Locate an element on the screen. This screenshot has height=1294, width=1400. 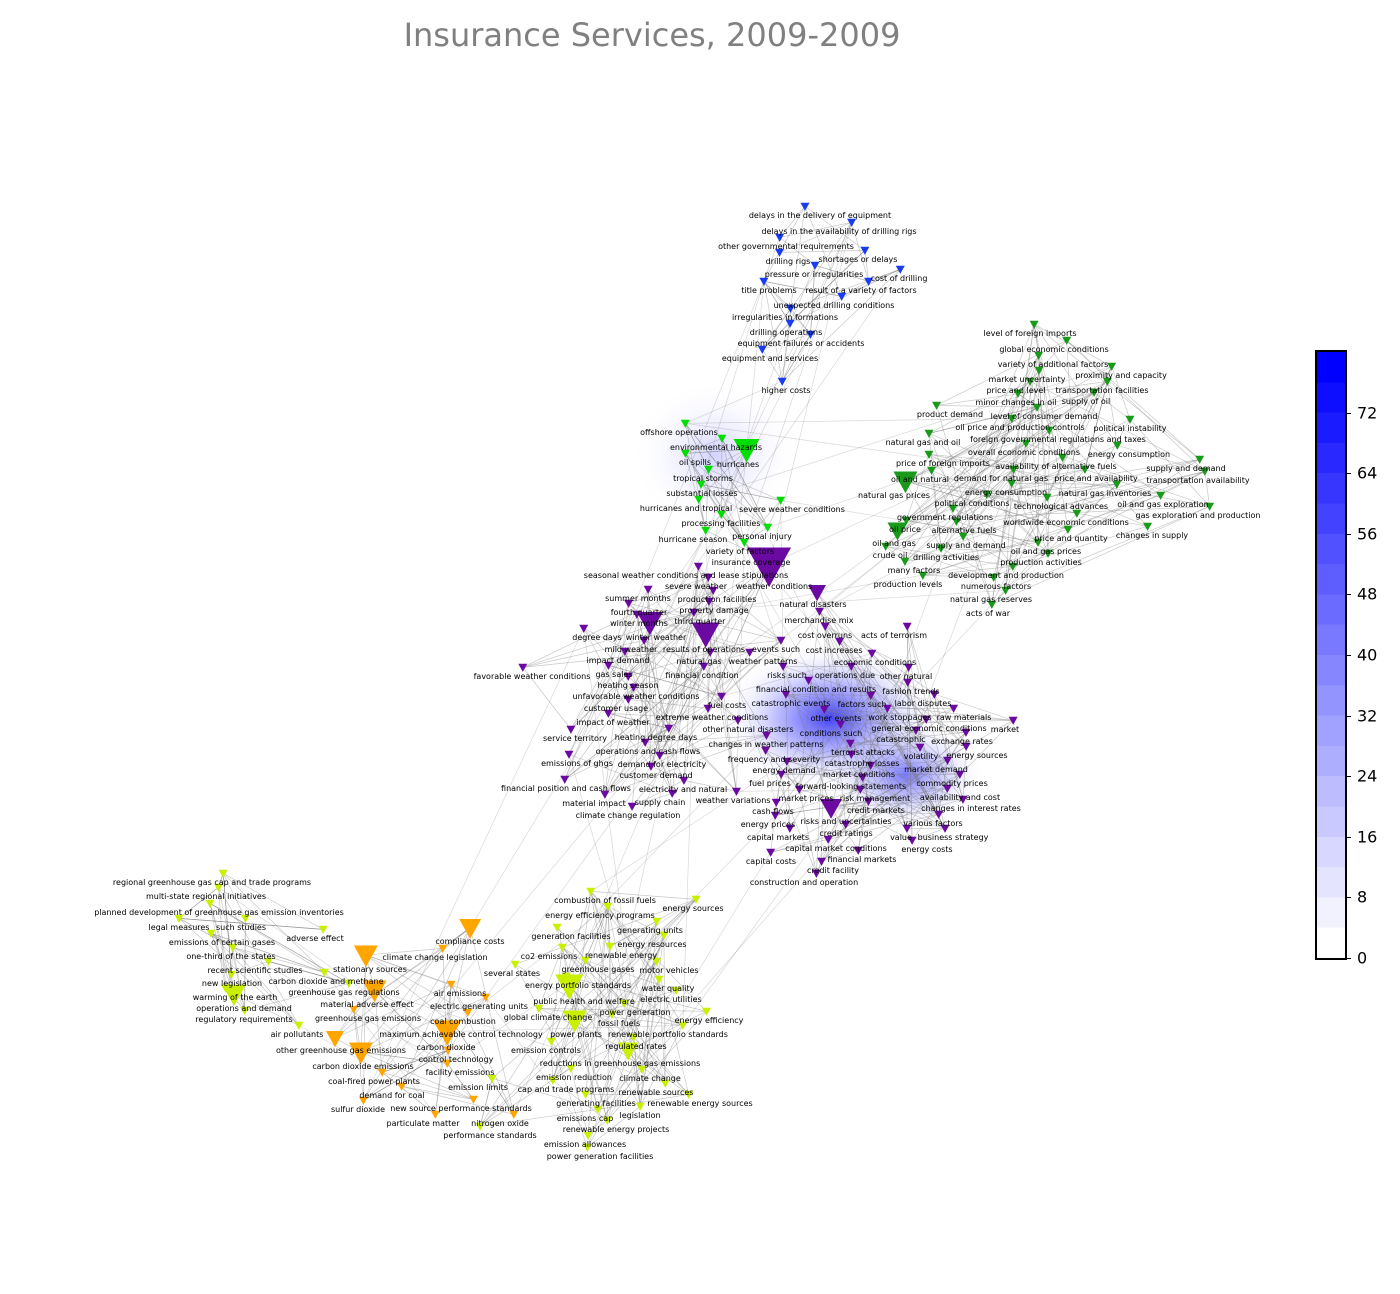
node-label: service territory is located at coordinates (575, 738).